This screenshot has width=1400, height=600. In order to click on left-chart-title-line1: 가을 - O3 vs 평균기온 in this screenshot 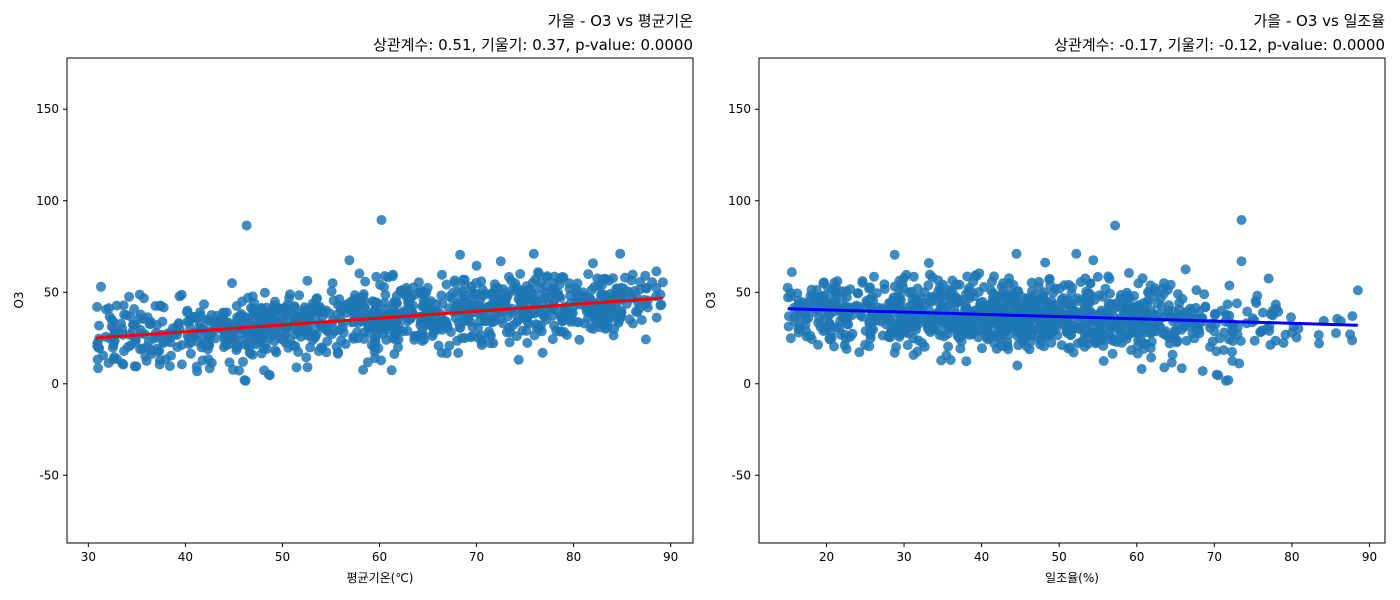, I will do `click(620, 21)`.